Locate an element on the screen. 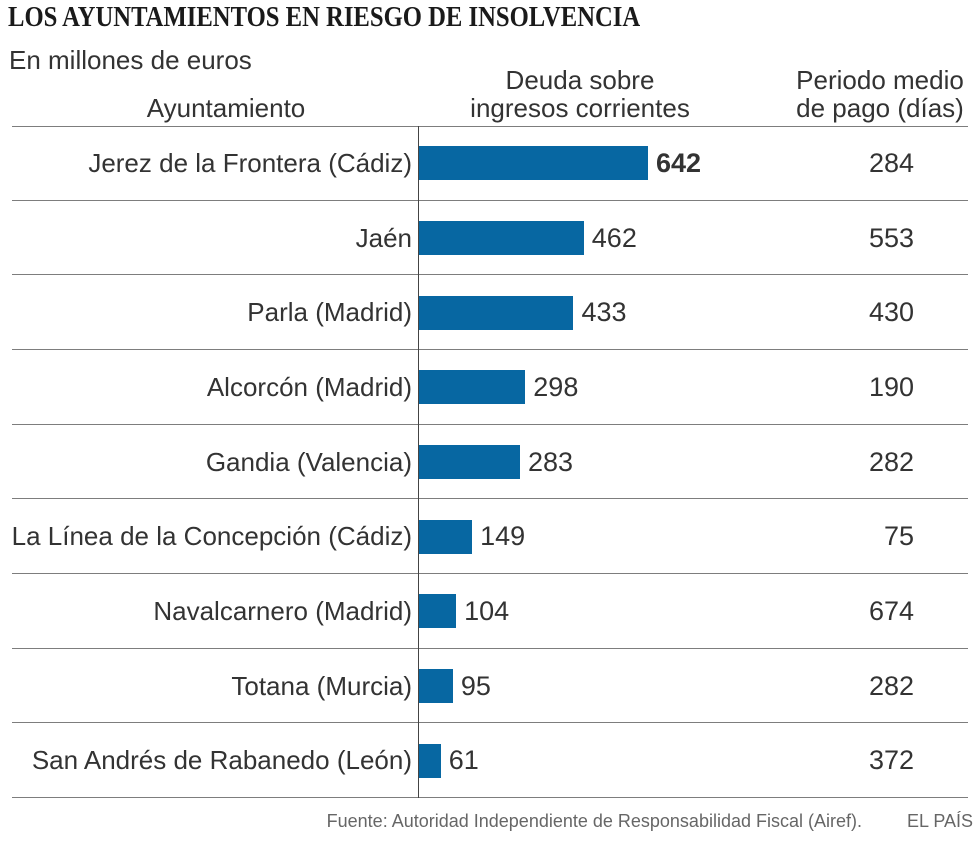  payment-header-line-2: de pago (días) is located at coordinates (880, 108).